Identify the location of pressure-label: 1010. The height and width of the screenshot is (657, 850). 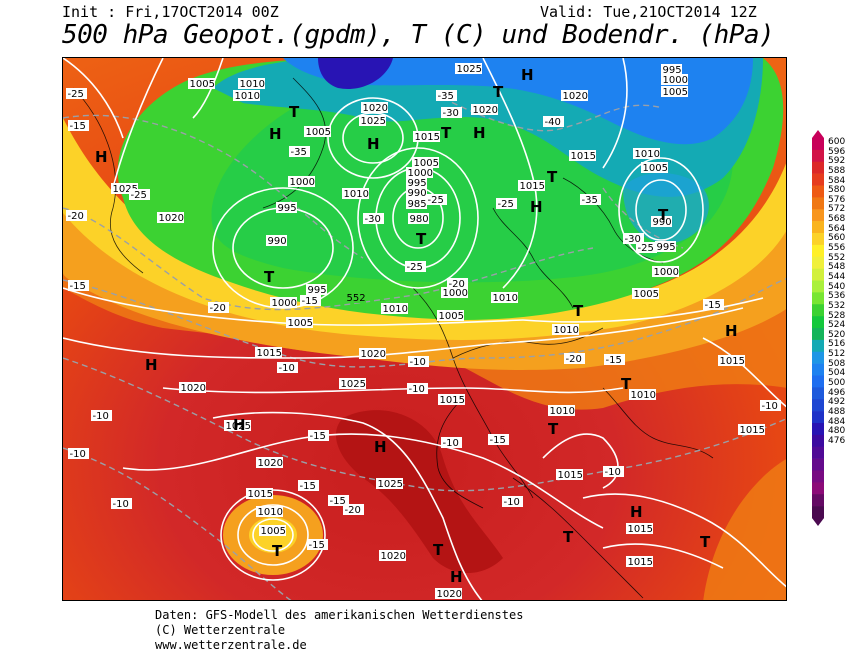
(246, 96).